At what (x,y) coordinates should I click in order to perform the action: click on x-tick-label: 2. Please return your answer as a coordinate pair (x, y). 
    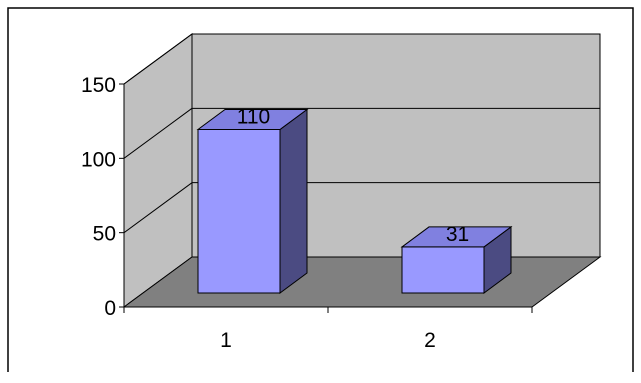
    Looking at the image, I should click on (430, 340).